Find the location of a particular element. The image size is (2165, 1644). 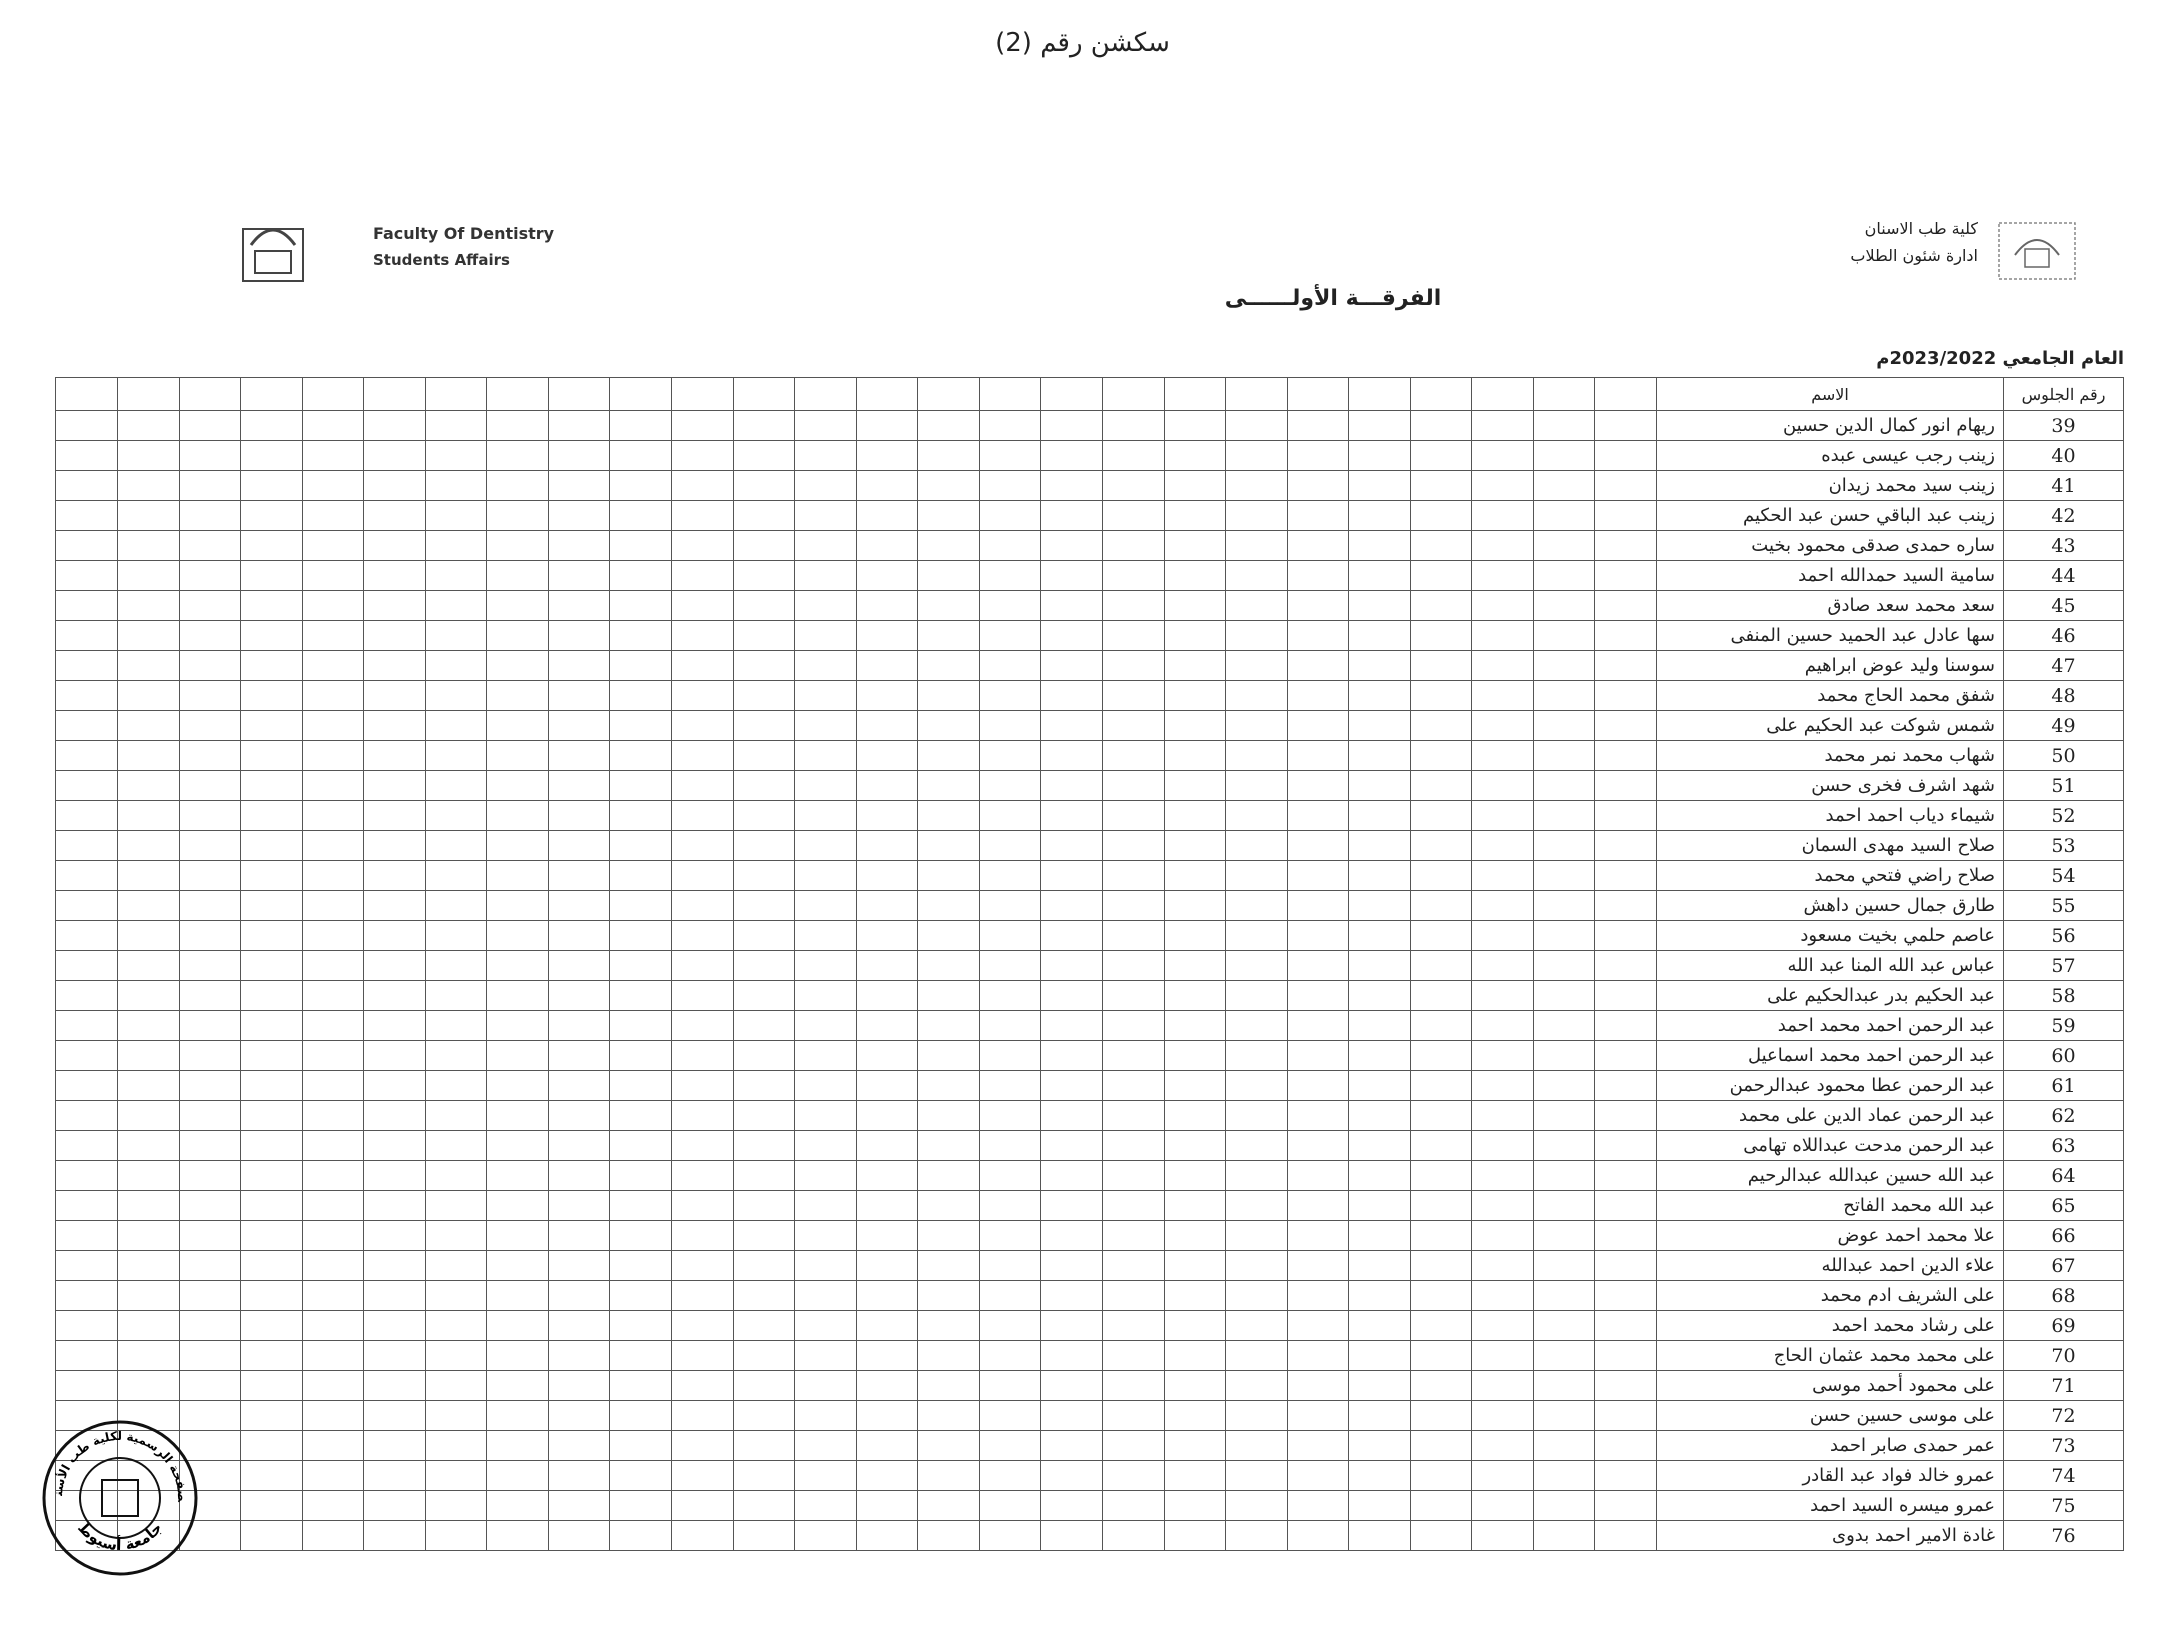

seat: رقم الجلوس is located at coordinates (2063, 394).